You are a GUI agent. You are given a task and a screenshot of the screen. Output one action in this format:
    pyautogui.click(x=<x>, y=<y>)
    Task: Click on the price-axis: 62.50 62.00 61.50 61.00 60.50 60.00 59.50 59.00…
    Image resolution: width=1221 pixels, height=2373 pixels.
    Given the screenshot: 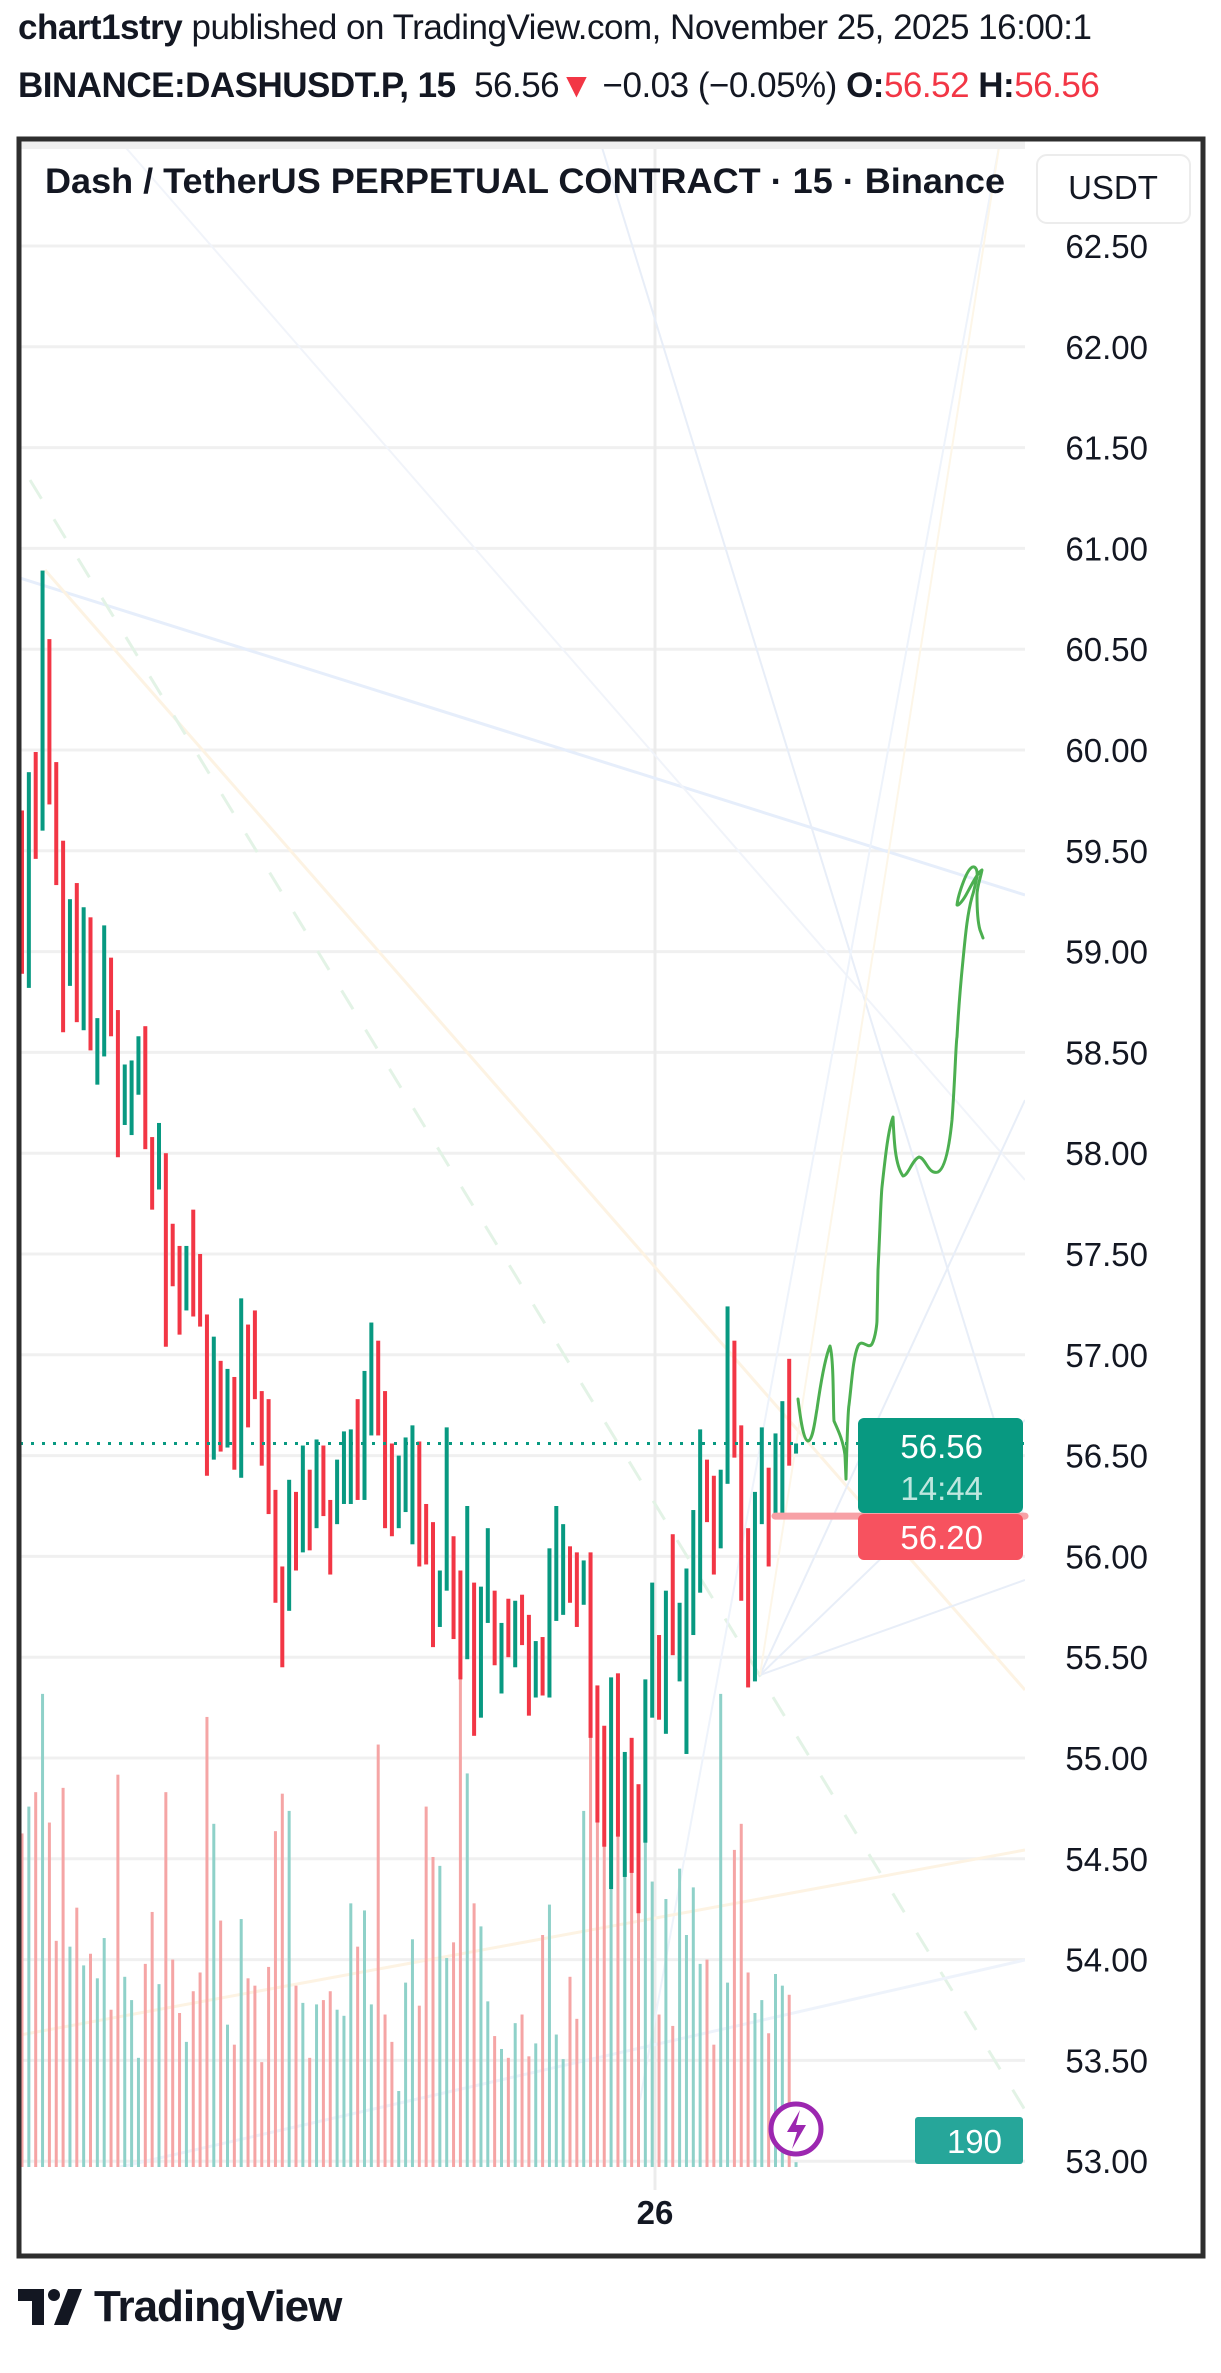 What is the action you would take?
    pyautogui.click(x=1106, y=1204)
    